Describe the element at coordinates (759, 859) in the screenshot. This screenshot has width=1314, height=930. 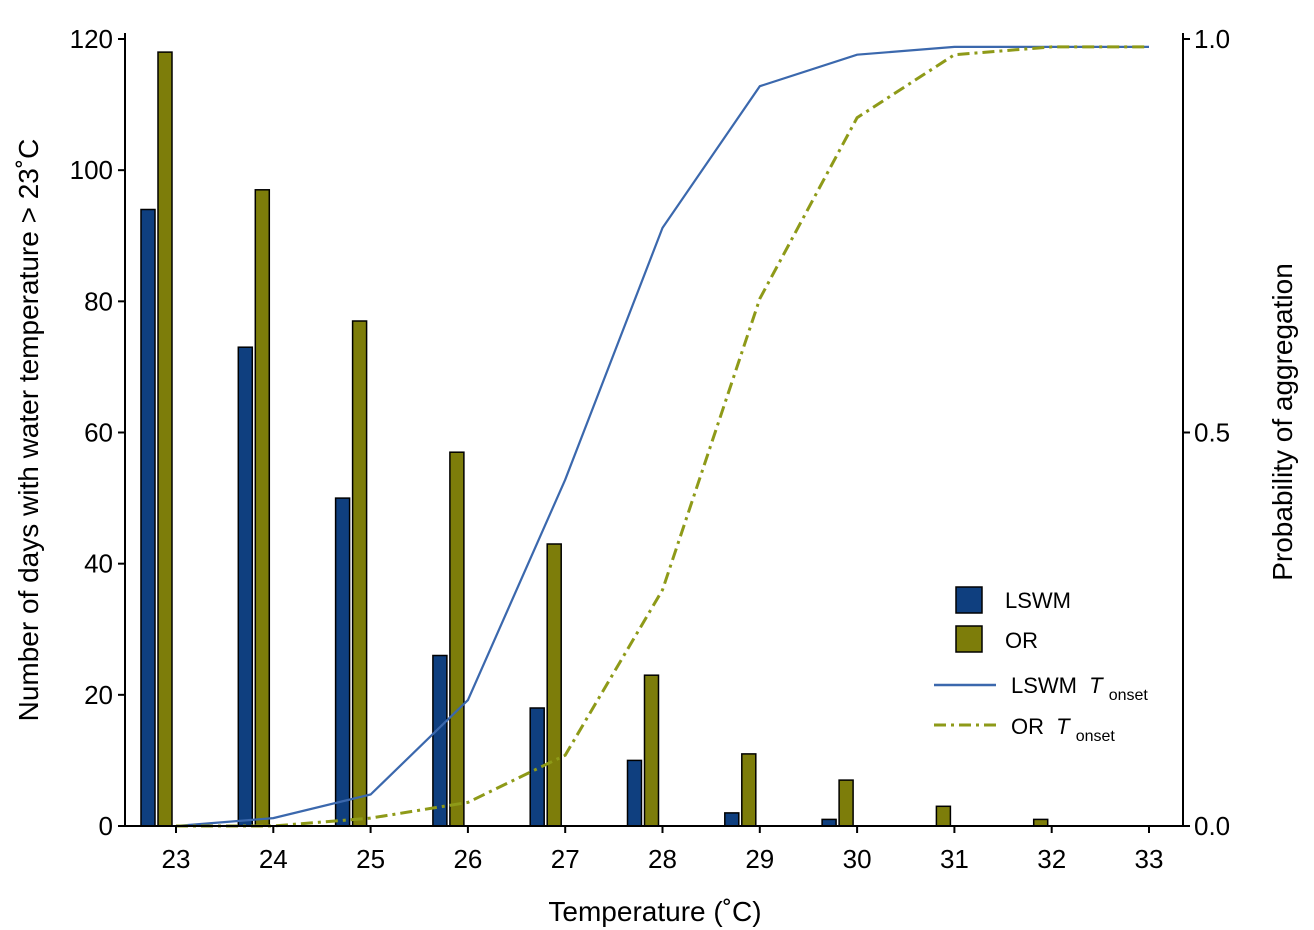
I see `x-tick-label-29: 29` at that location.